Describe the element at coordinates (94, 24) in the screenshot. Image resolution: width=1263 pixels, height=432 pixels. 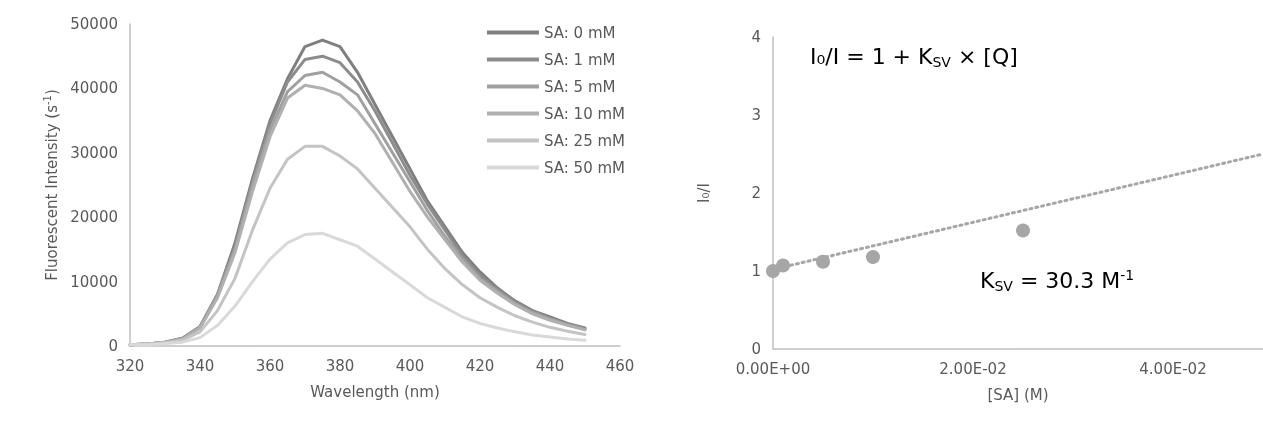
I see `y-tick-label: 50000` at that location.